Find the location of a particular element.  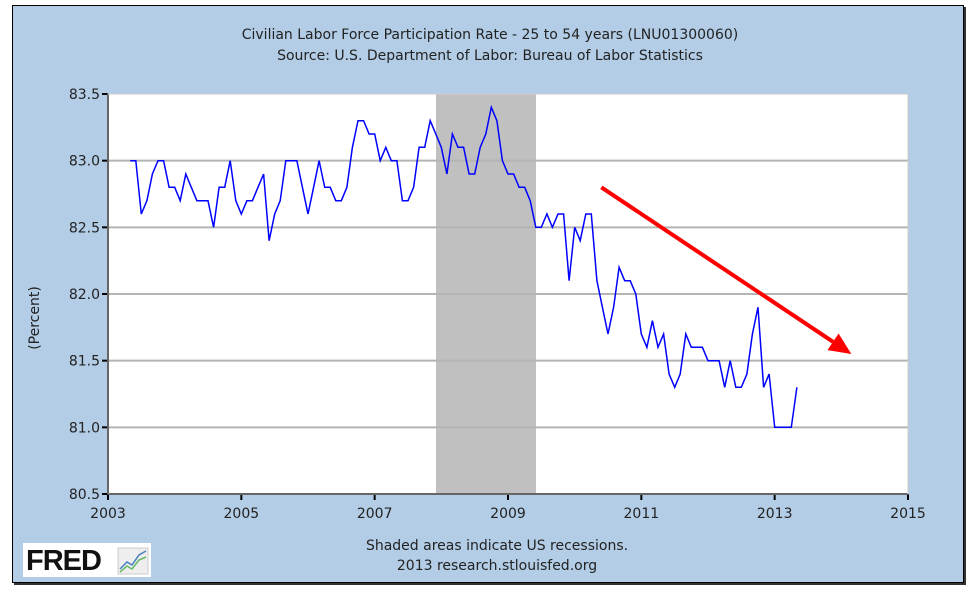

y-tick-label: 83.5 is located at coordinates (84, 95).